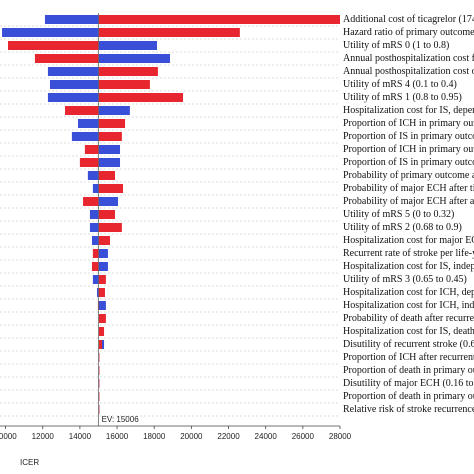 This screenshot has width=474, height=474. I want to click on row-label: Hospitalization cost for ICH, independe, so click(408, 305).